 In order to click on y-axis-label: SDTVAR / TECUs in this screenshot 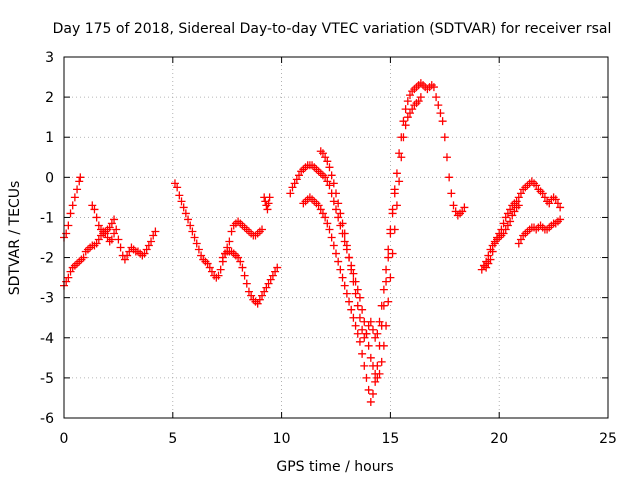, I will do `click(15, 238)`.